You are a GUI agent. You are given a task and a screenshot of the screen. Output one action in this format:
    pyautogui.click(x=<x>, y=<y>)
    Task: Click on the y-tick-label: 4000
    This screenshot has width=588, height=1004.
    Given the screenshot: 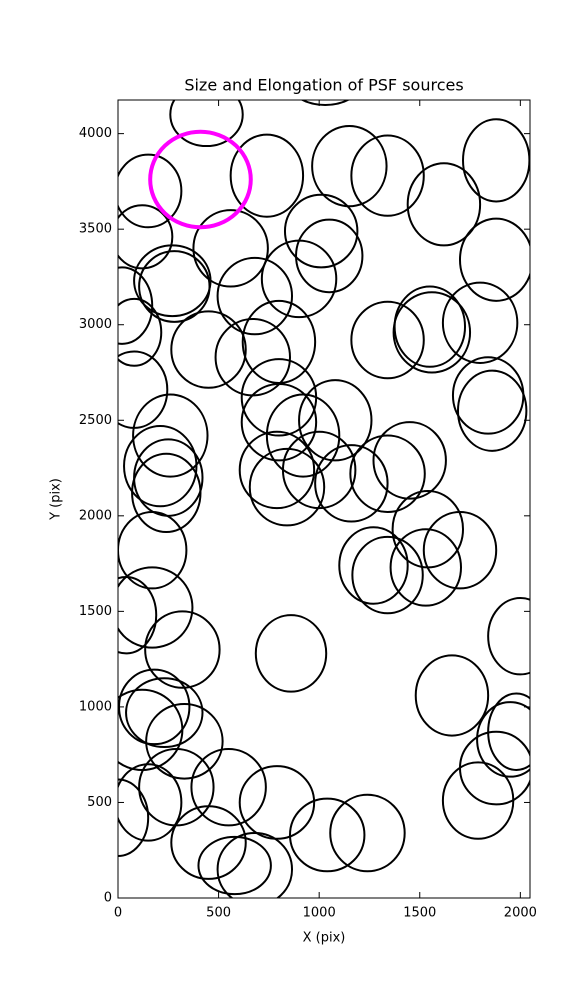 What is the action you would take?
    pyautogui.click(x=95, y=133)
    